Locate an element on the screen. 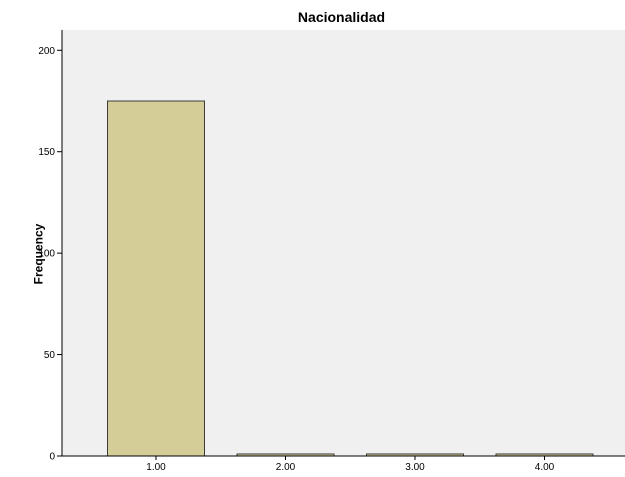 This screenshot has height=477, width=625. x-tick-label-2.00: 2.00 is located at coordinates (286, 467).